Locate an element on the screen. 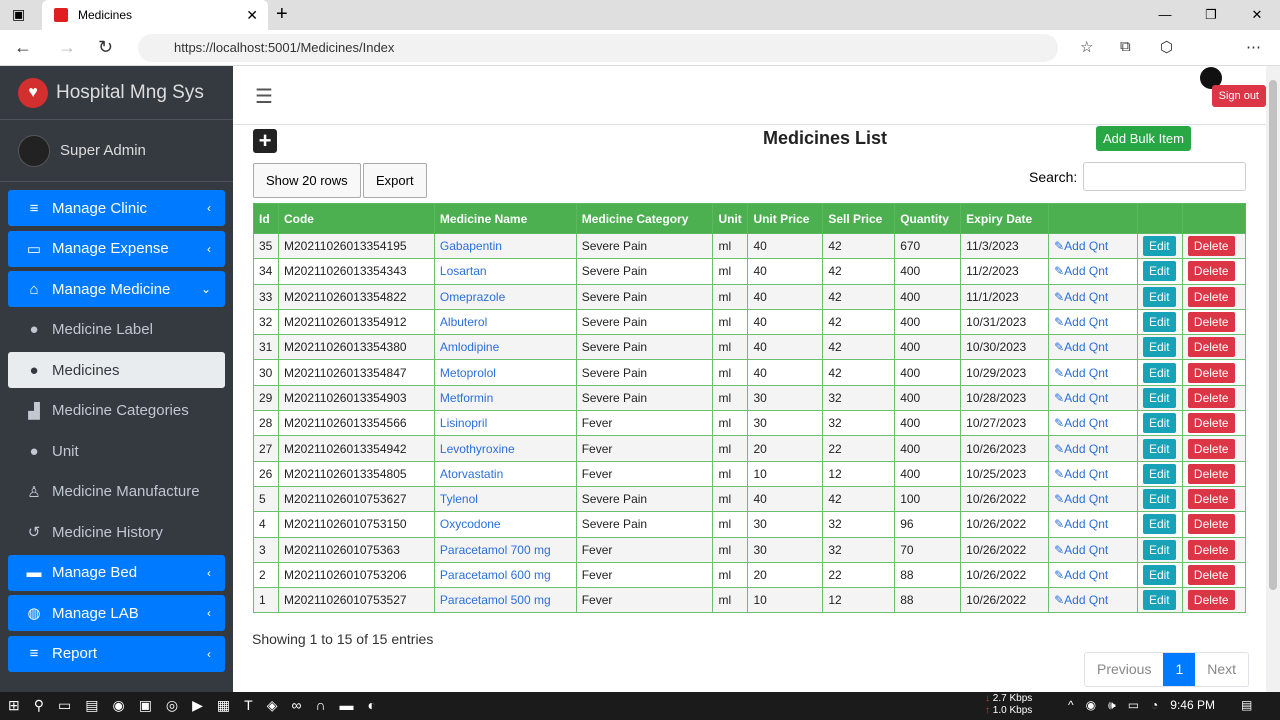 The width and height of the screenshot is (1280, 720). firefox-icon: ◉ is located at coordinates (118, 705).